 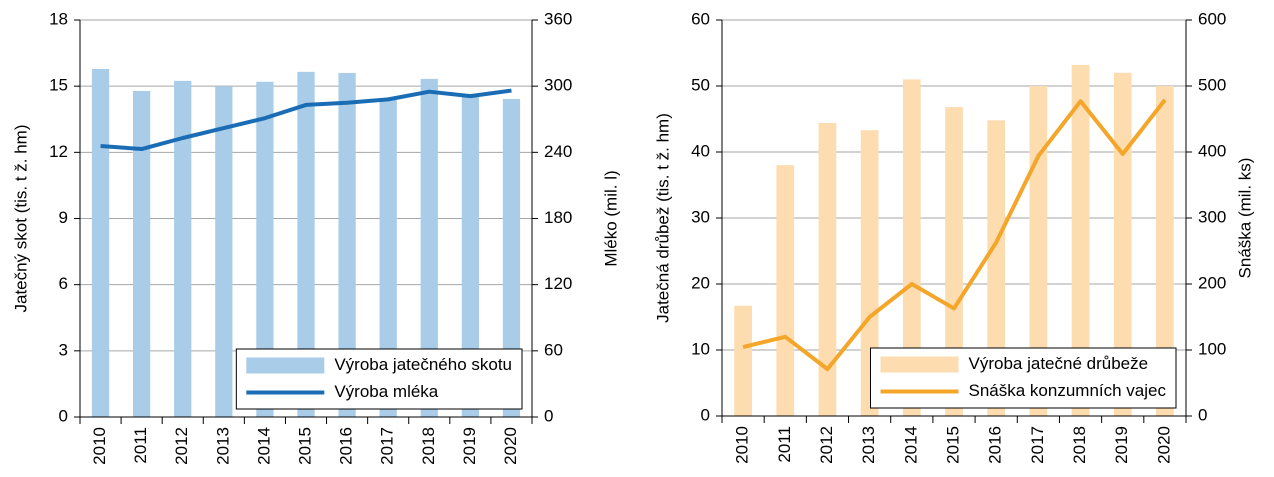 I want to click on y-tick-label: 3, so click(x=63, y=349).